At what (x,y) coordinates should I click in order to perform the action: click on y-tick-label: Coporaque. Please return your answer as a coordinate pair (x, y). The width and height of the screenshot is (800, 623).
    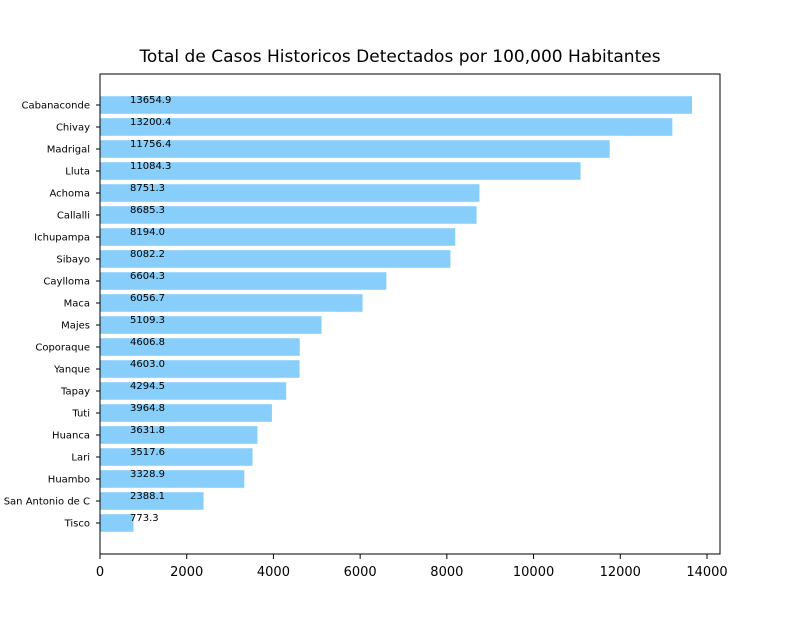
    Looking at the image, I should click on (62, 348).